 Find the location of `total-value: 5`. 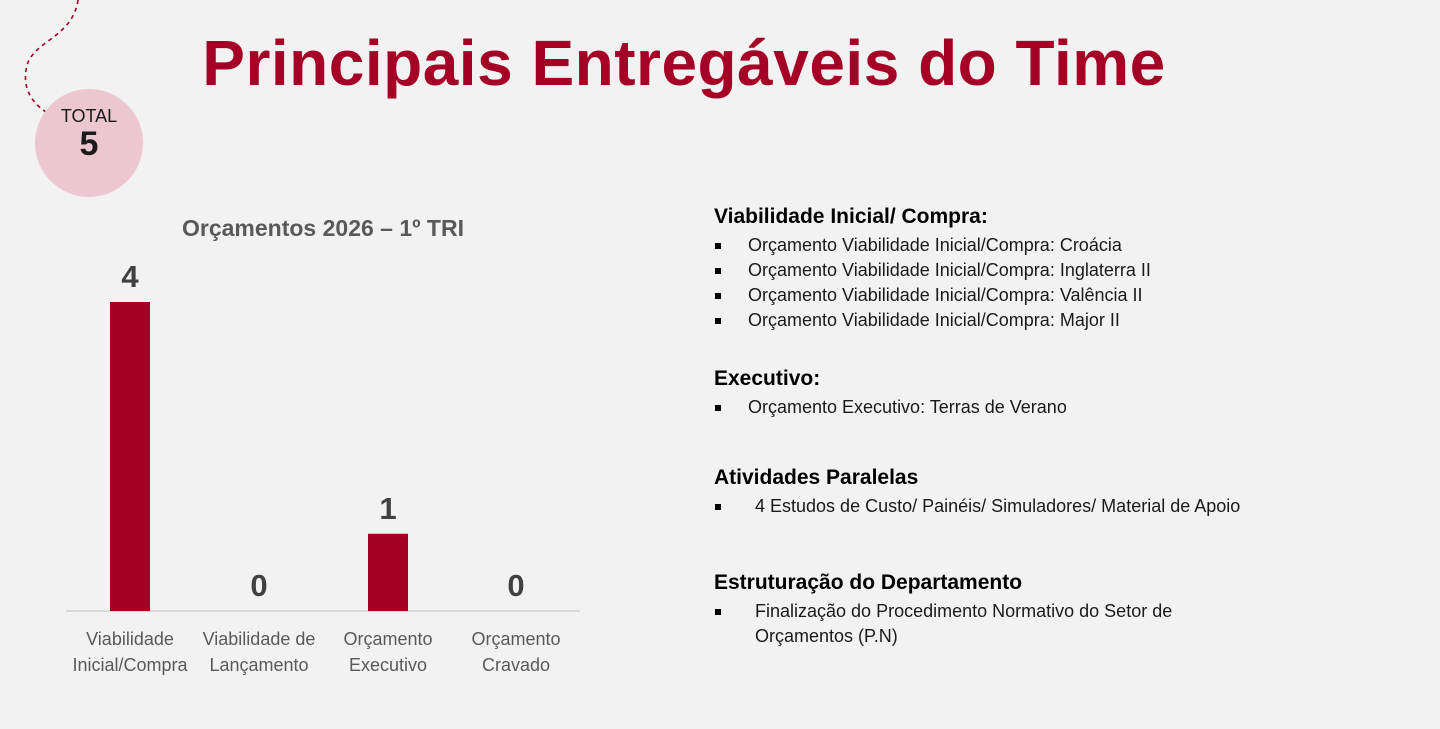

total-value: 5 is located at coordinates (89, 144).